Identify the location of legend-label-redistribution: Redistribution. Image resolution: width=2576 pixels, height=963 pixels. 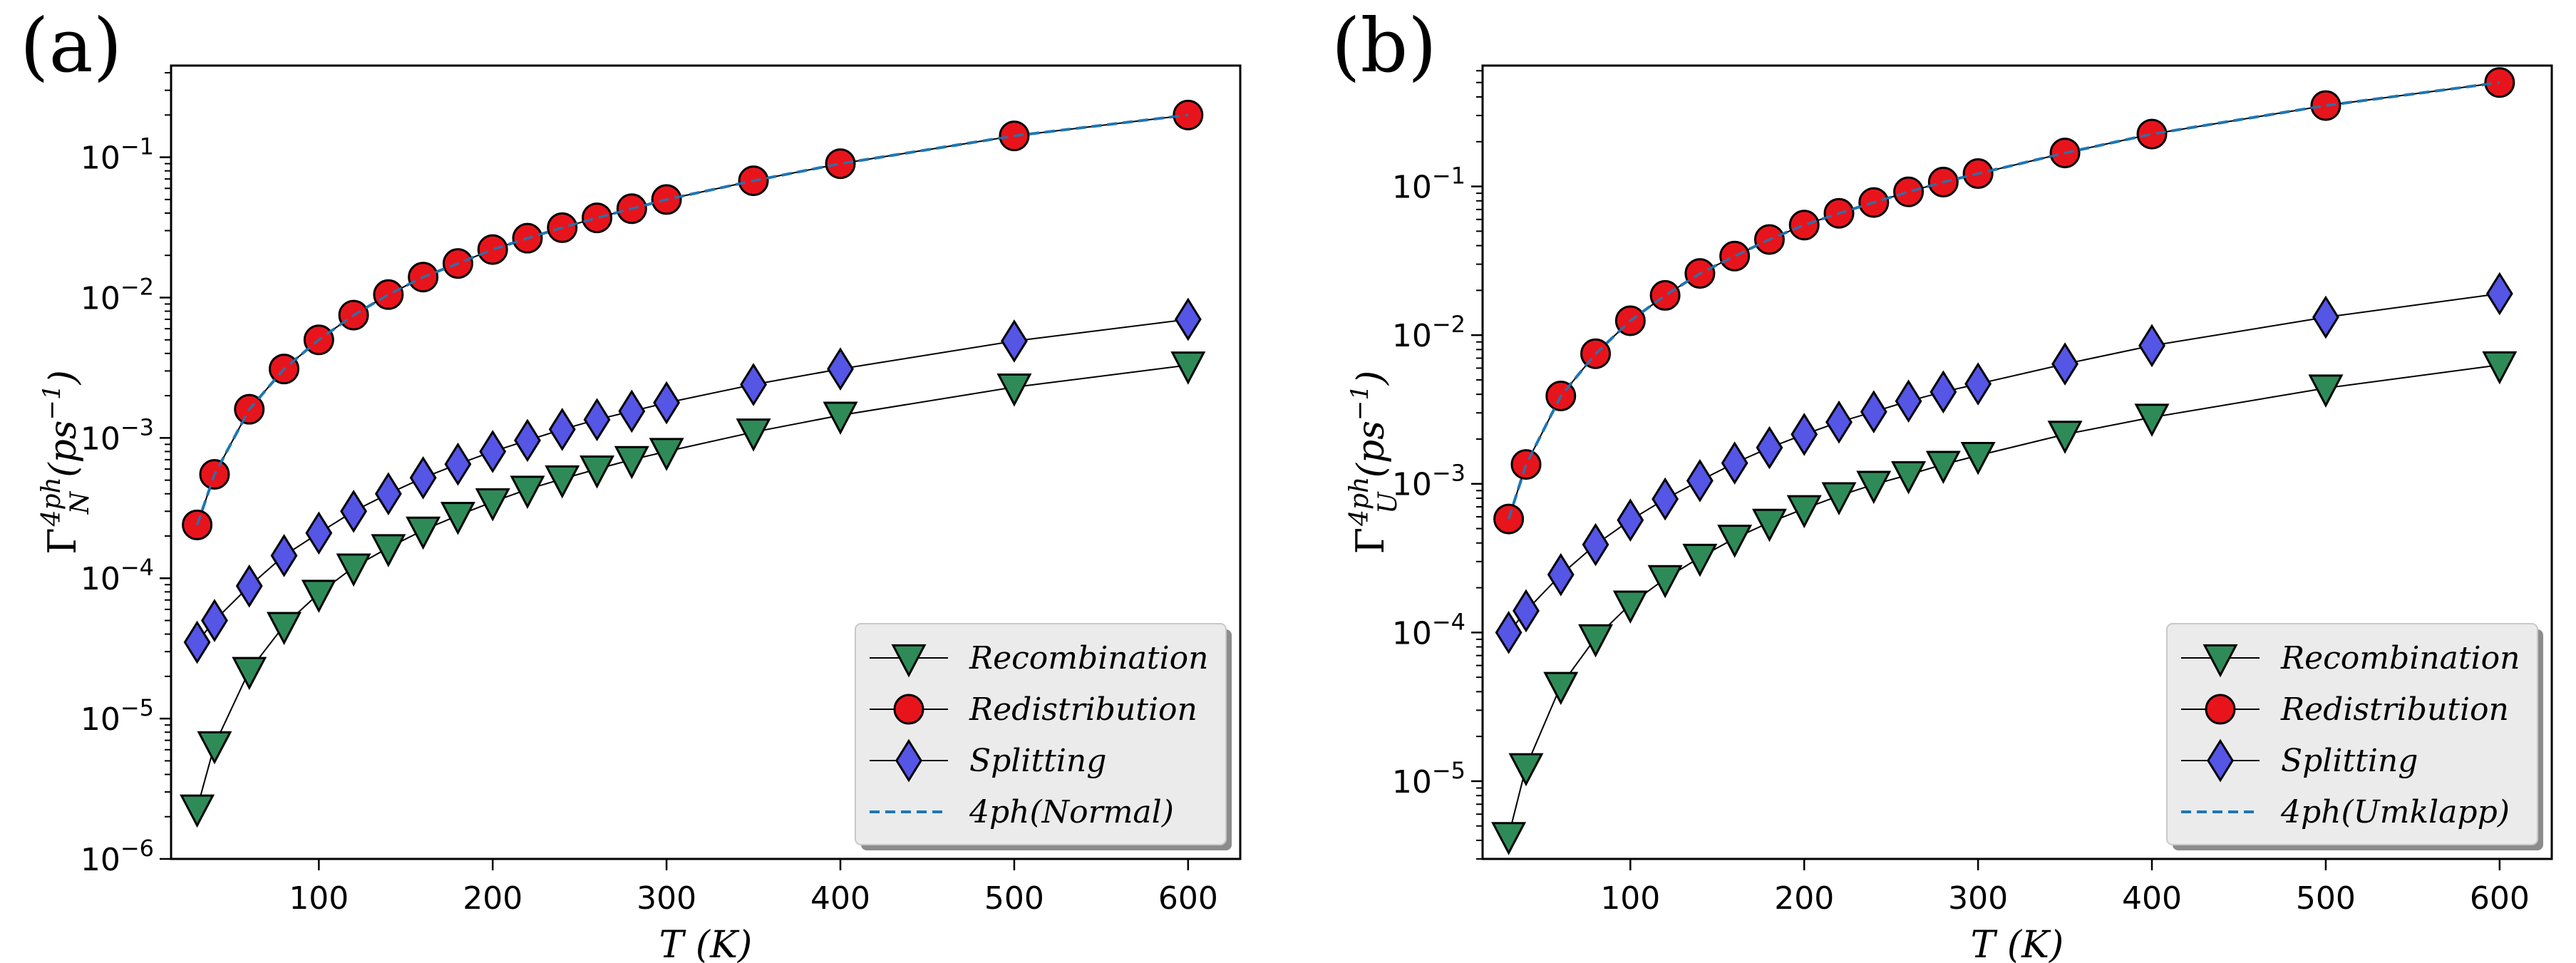
(1083, 709).